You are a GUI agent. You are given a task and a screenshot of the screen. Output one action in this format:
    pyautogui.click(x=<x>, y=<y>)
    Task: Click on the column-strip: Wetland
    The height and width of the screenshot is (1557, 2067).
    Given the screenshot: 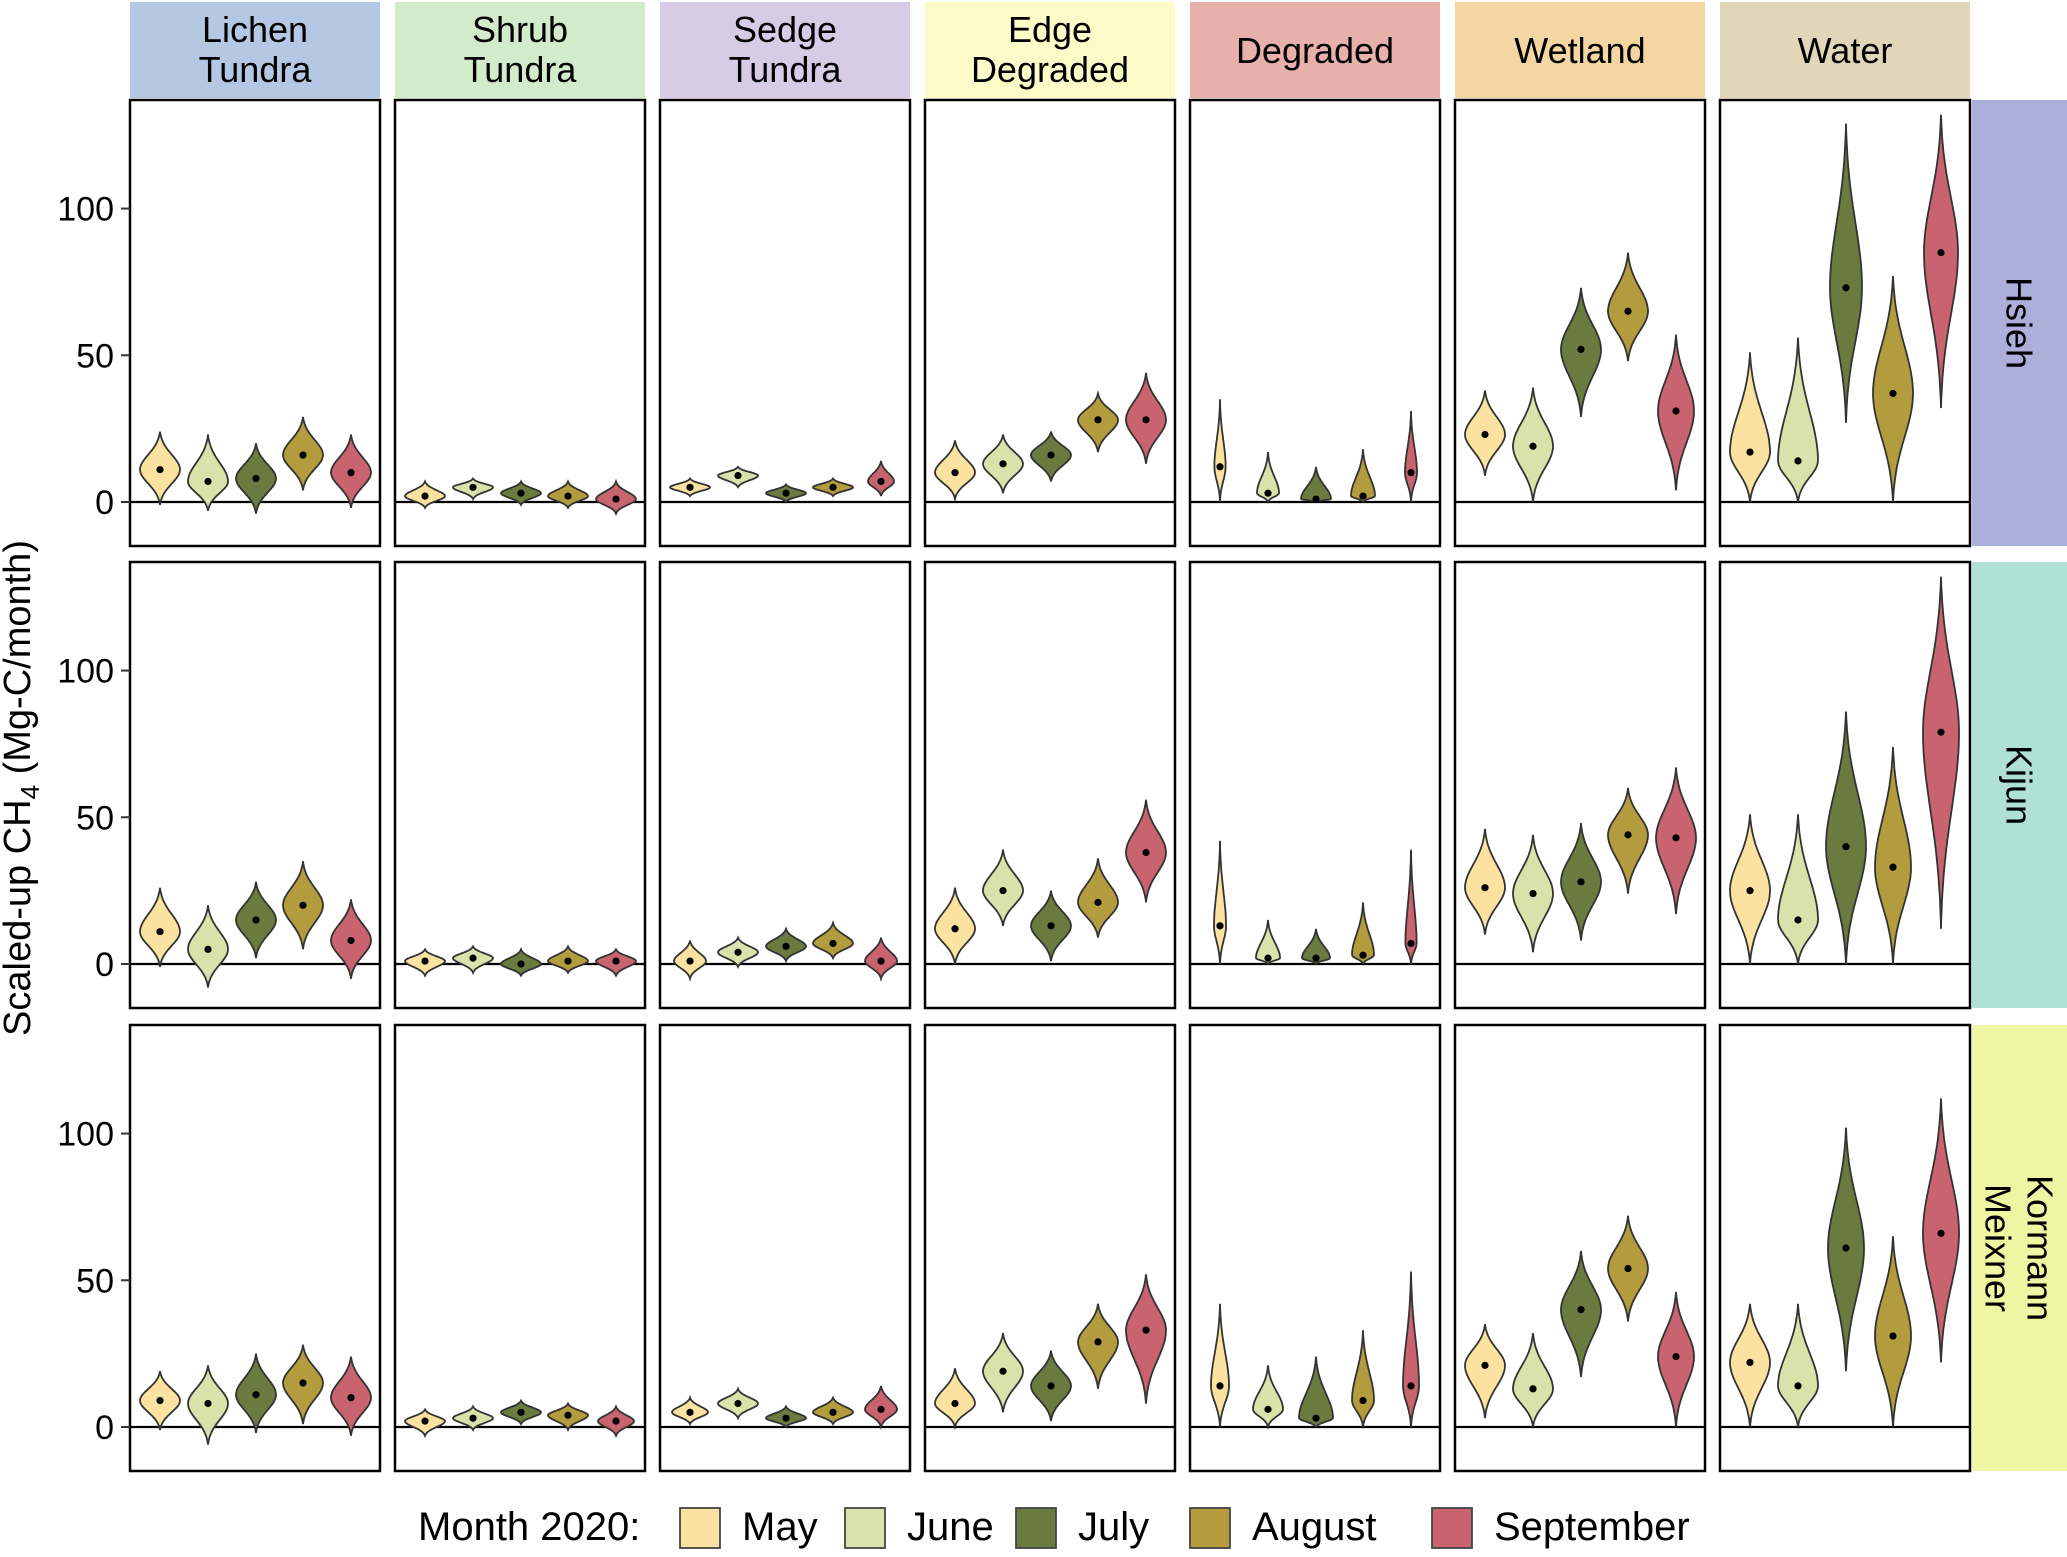 What is the action you would take?
    pyautogui.click(x=1580, y=50)
    